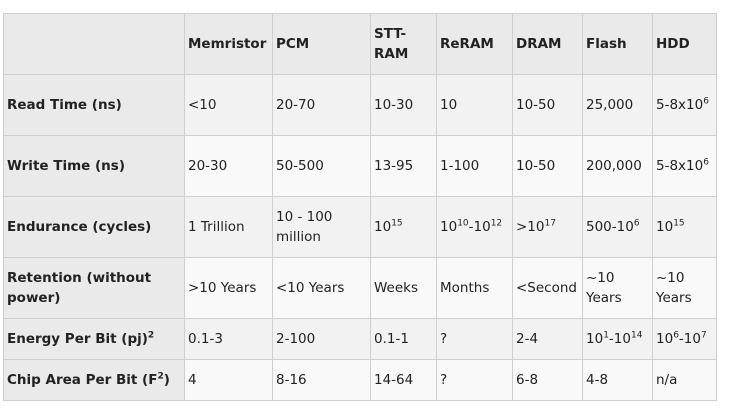 Image resolution: width=735 pixels, height=416 pixels. What do you see at coordinates (228, 339) in the screenshot?
I see `table-cell: 0.1-3` at bounding box center [228, 339].